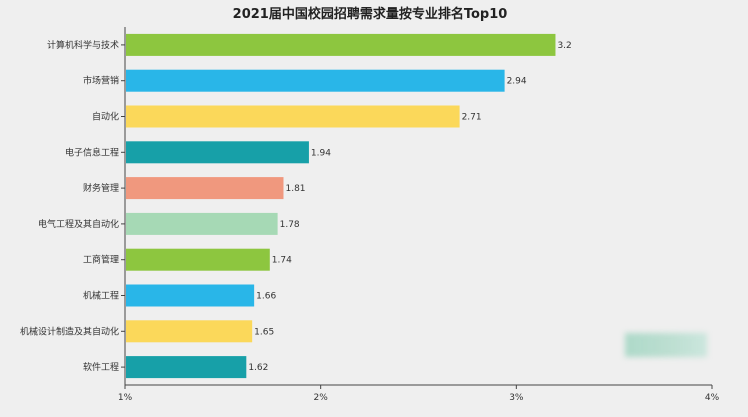 The height and width of the screenshot is (417, 748). I want to click on value-label-0: 3.2, so click(564, 46).